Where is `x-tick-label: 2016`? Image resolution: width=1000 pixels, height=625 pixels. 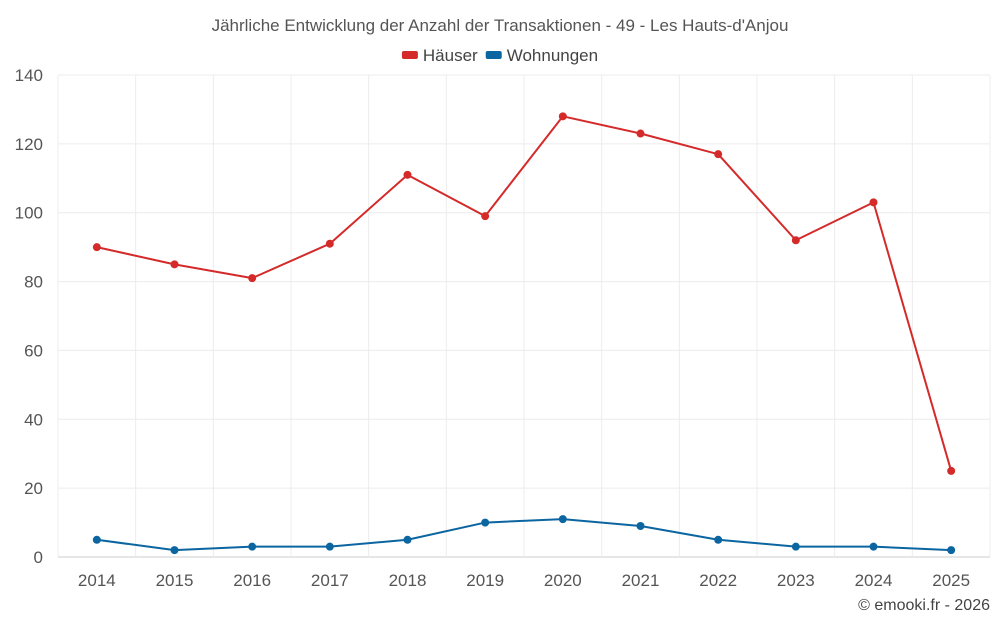 x-tick-label: 2016 is located at coordinates (252, 580).